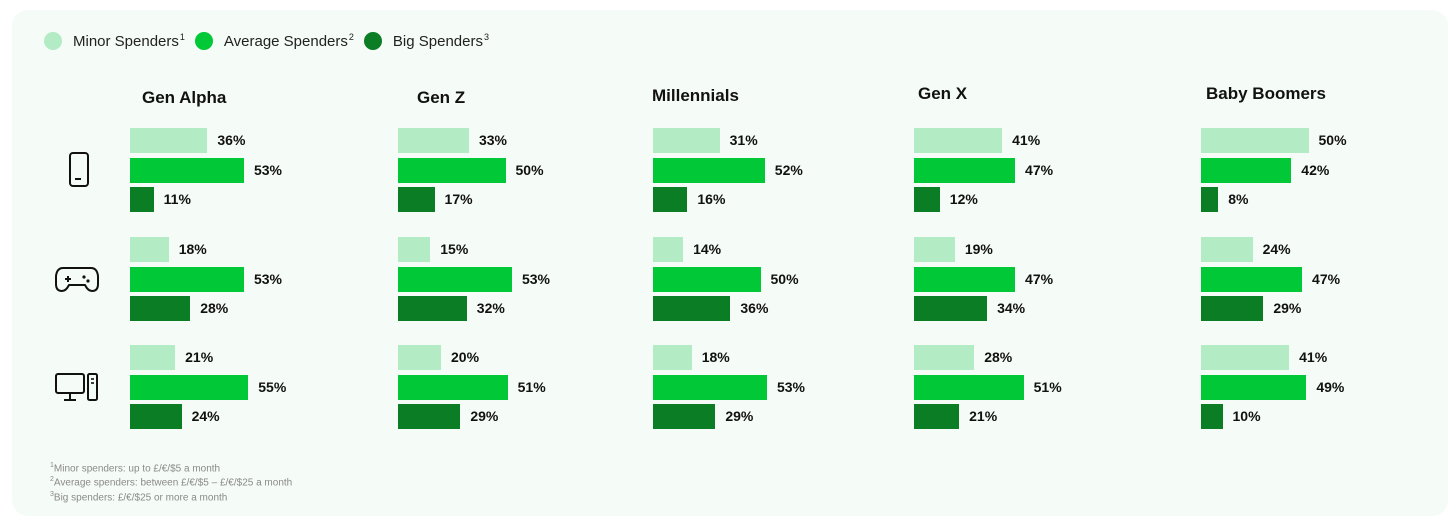 Image resolution: width=1456 pixels, height=524 pixels. What do you see at coordinates (76, 387) in the screenshot?
I see `desktop-computer-icon` at bounding box center [76, 387].